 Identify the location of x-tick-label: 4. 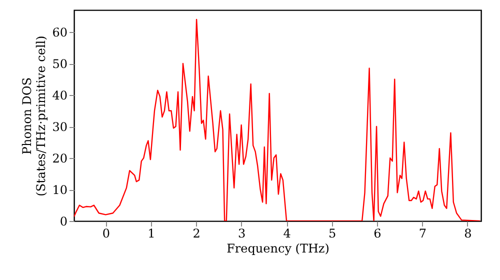
(287, 233).